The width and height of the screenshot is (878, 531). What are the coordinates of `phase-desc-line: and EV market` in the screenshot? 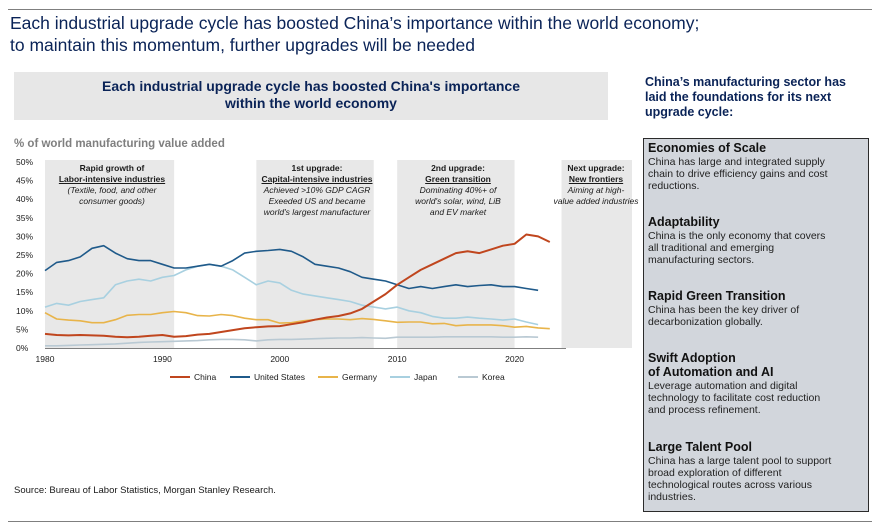 It's located at (458, 212).